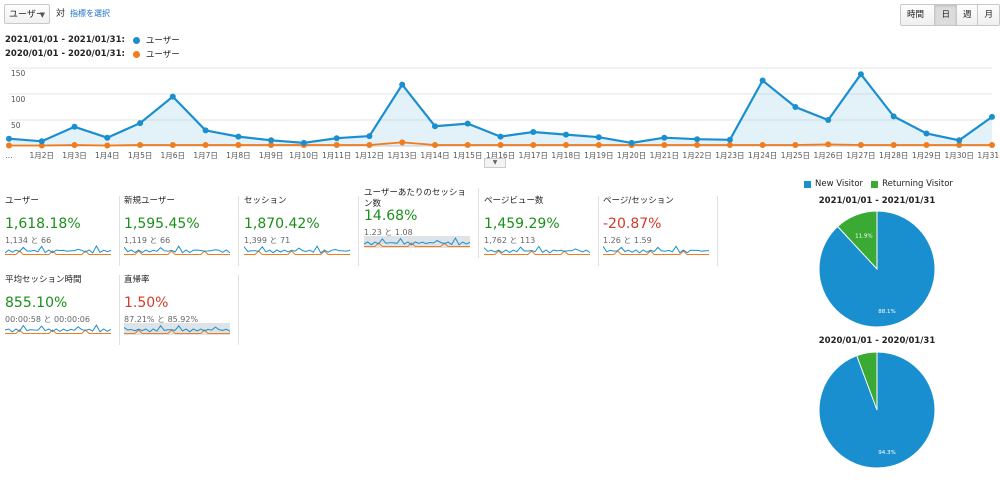  What do you see at coordinates (877, 341) in the screenshot?
I see `pie-title-previous: 2020/01/01 - 2020/01/31` at bounding box center [877, 341].